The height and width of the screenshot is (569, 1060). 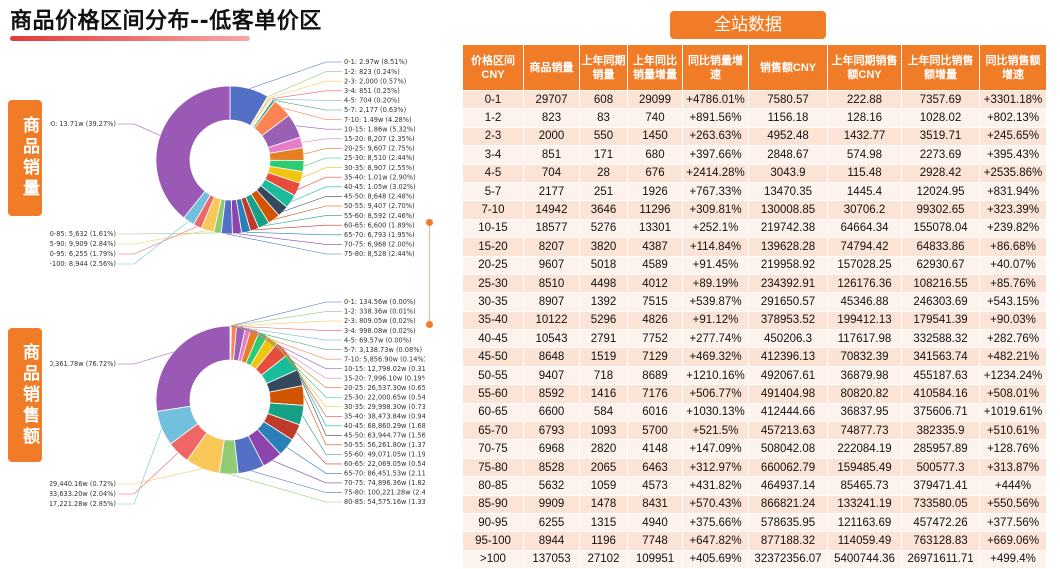 I want to click on table-cell: 14942, so click(x=552, y=210).